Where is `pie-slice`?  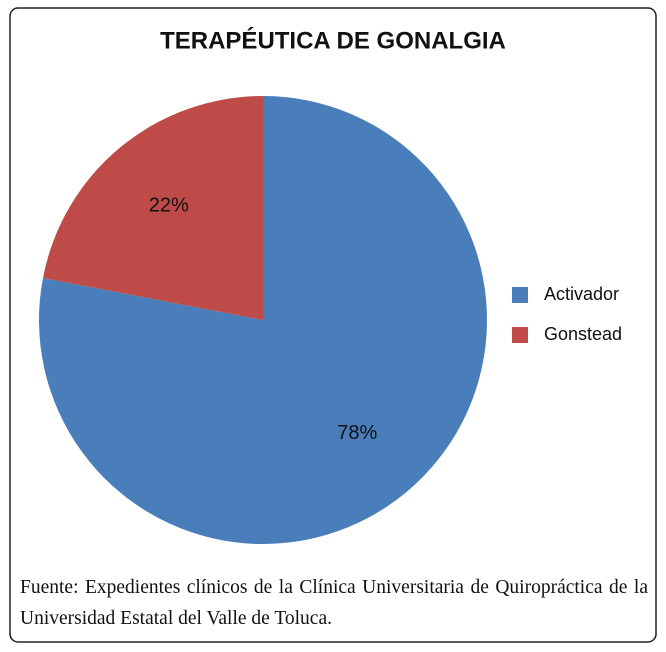 pie-slice is located at coordinates (153, 208).